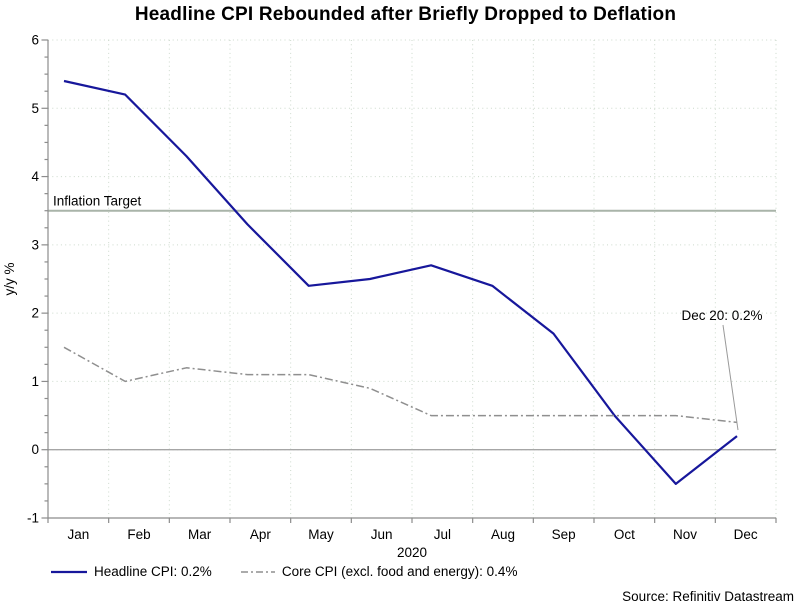 The height and width of the screenshot is (609, 811). I want to click on legend-item-headline-cpi: Headline CPI: 0.2%, so click(131, 571).